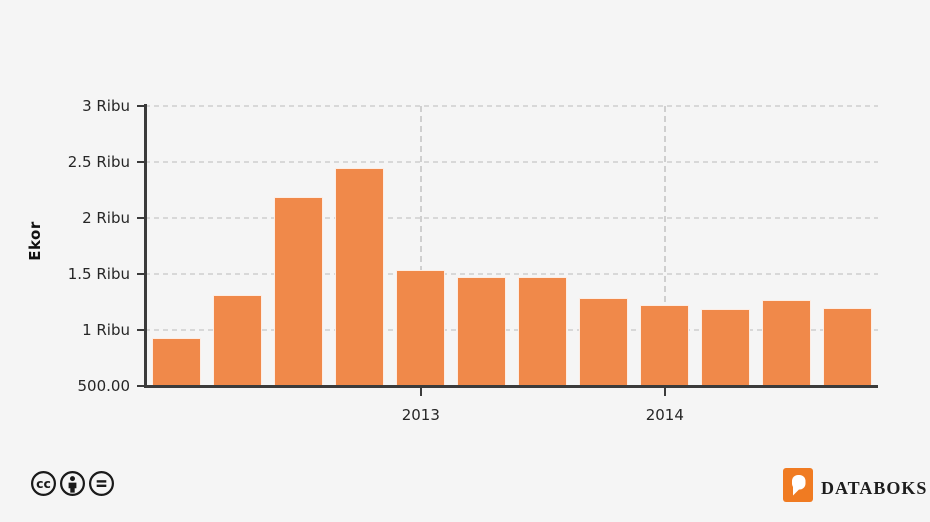 The height and width of the screenshot is (522, 930). I want to click on svg-text: cc, so click(43, 483).